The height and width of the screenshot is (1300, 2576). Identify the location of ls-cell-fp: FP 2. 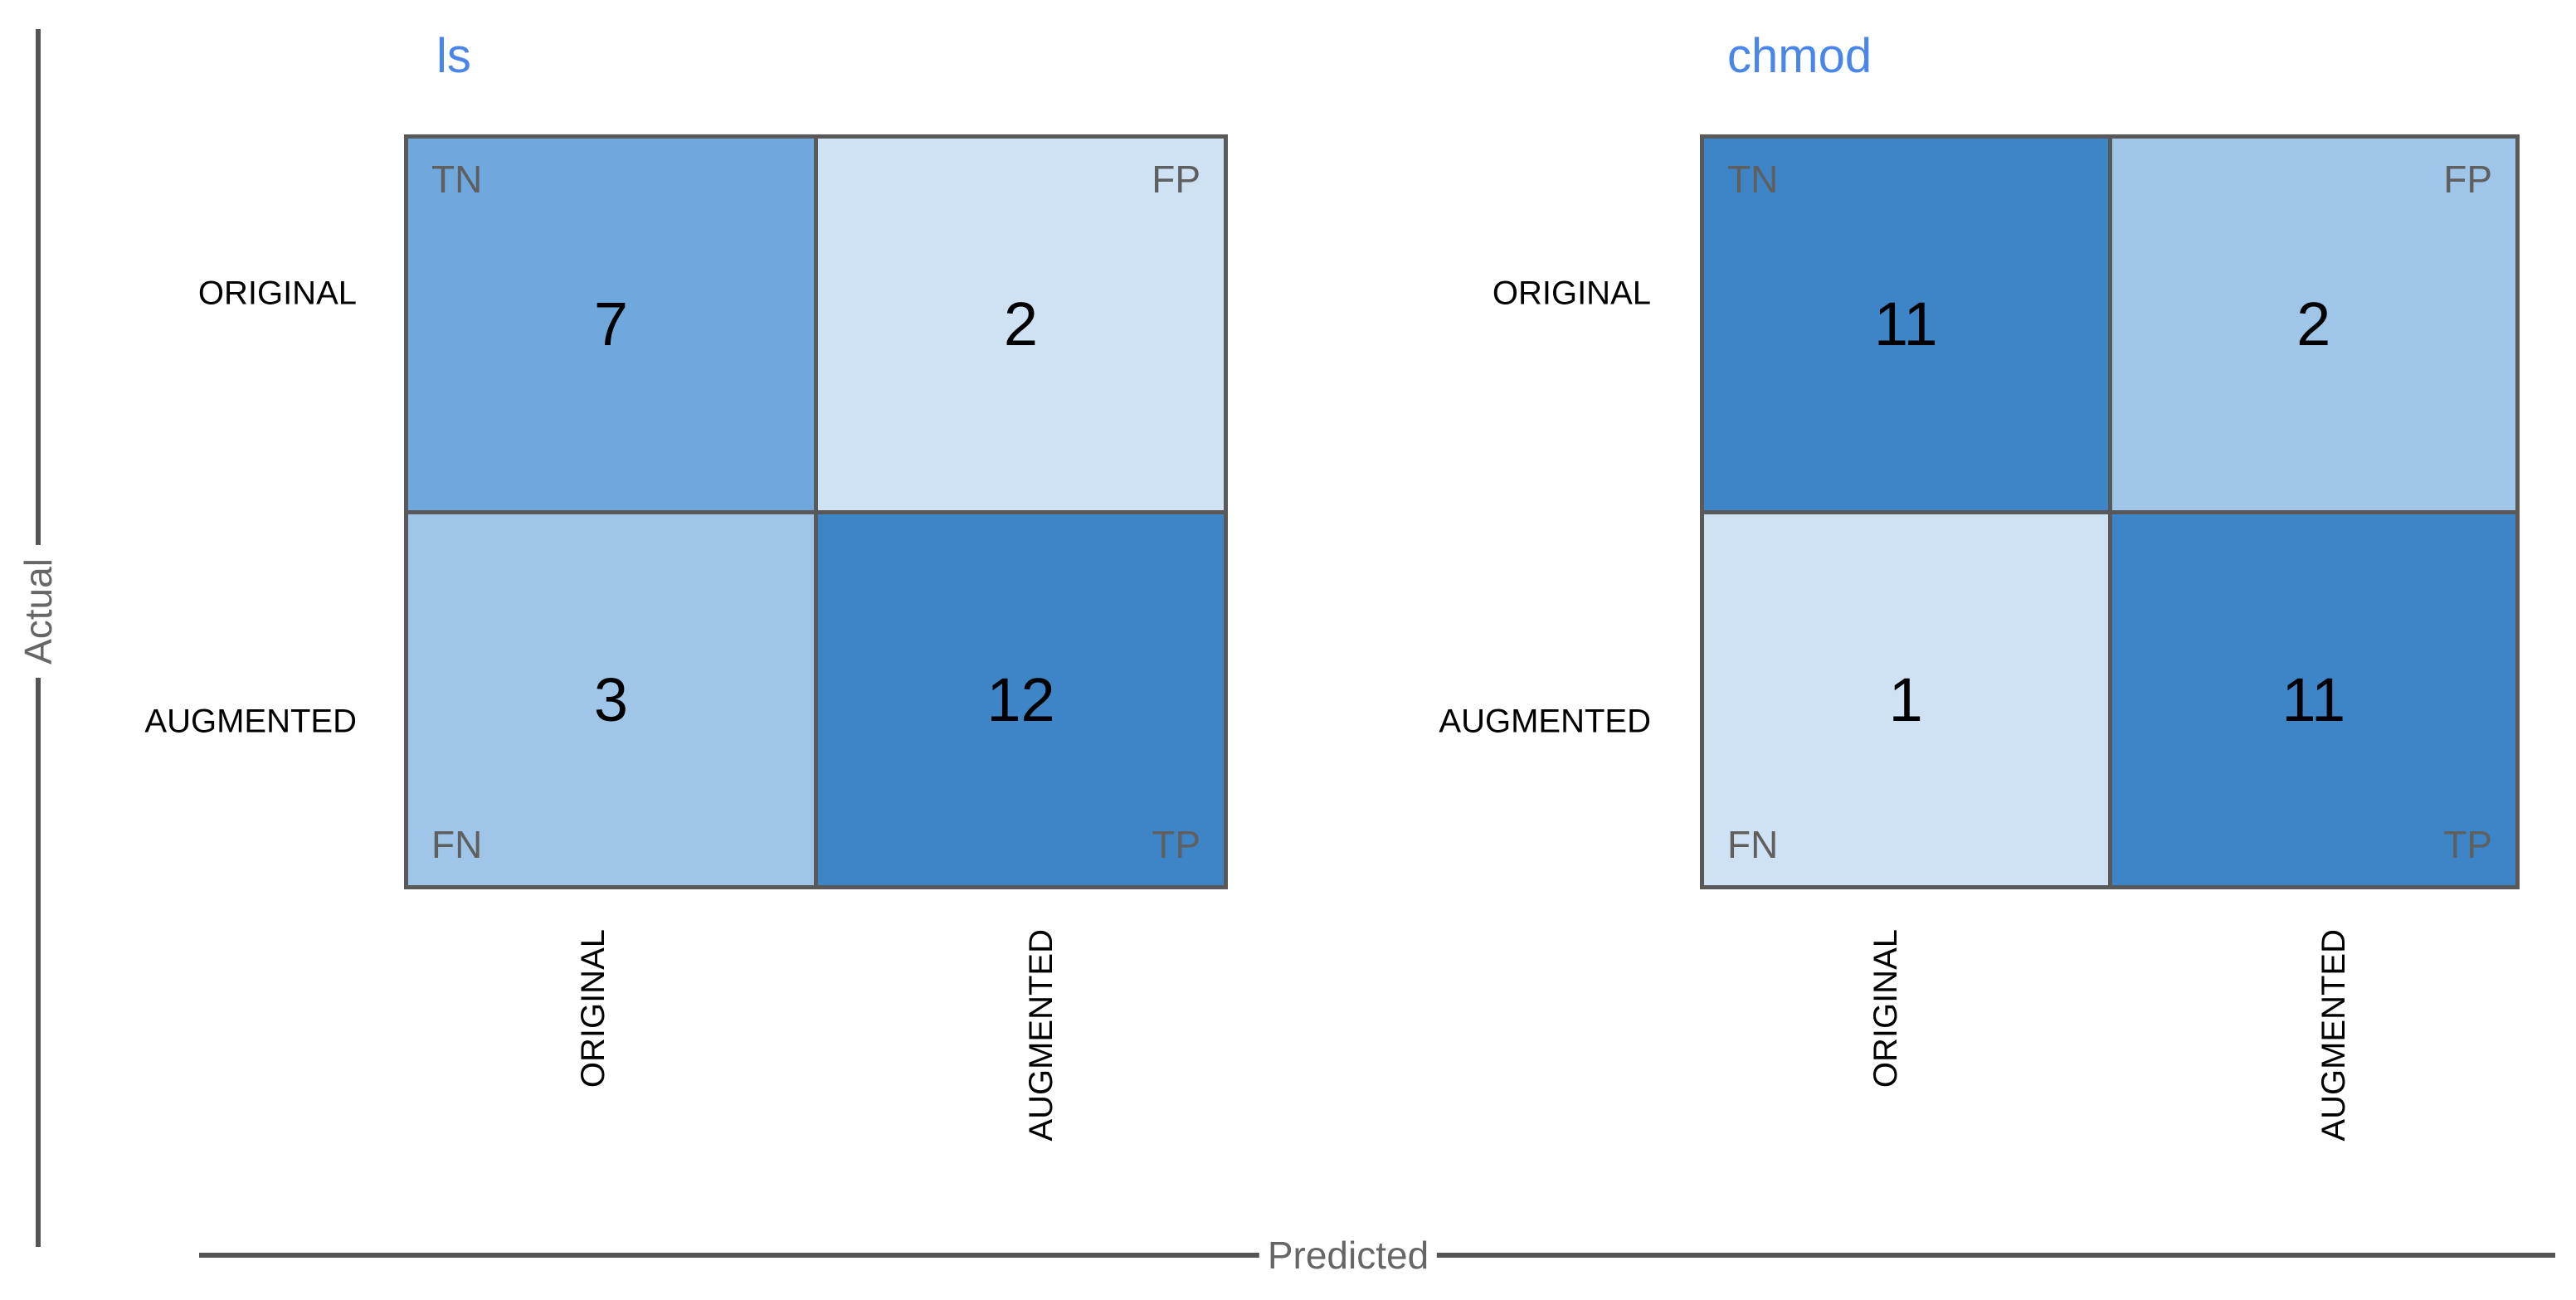
(1021, 324).